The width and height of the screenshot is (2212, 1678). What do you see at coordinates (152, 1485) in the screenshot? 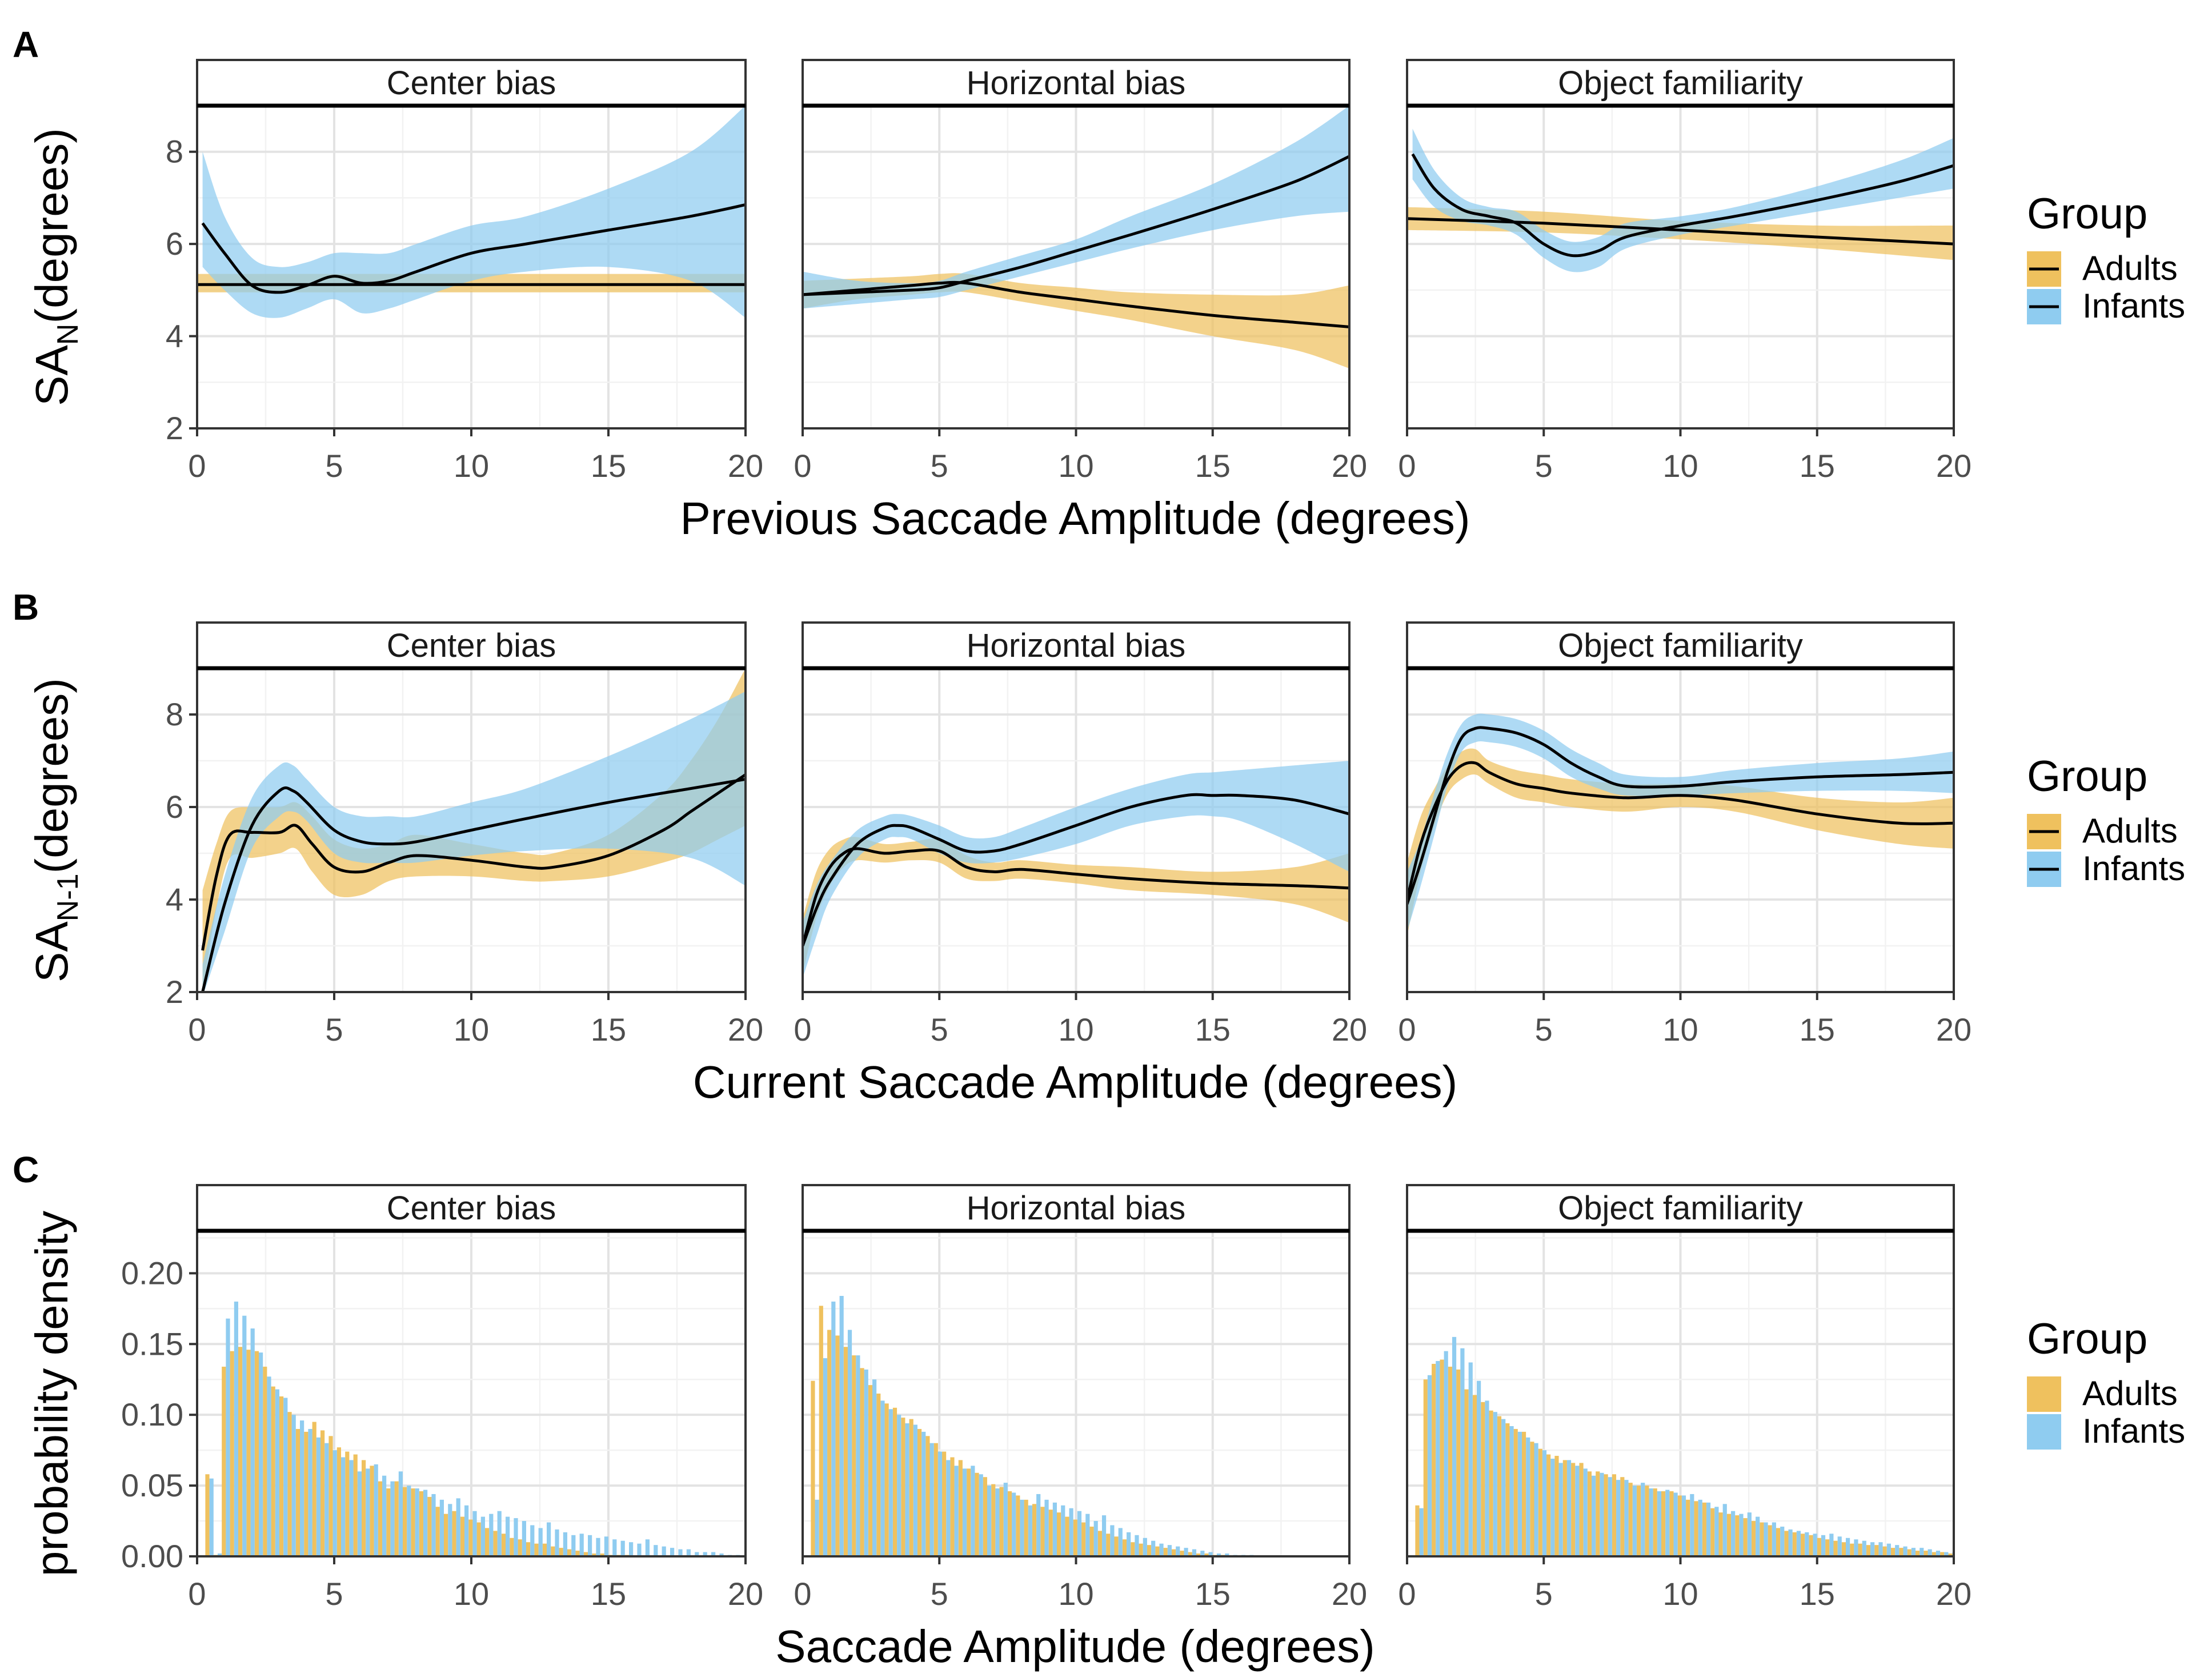
I see `y-tick-label: 0.05` at bounding box center [152, 1485].